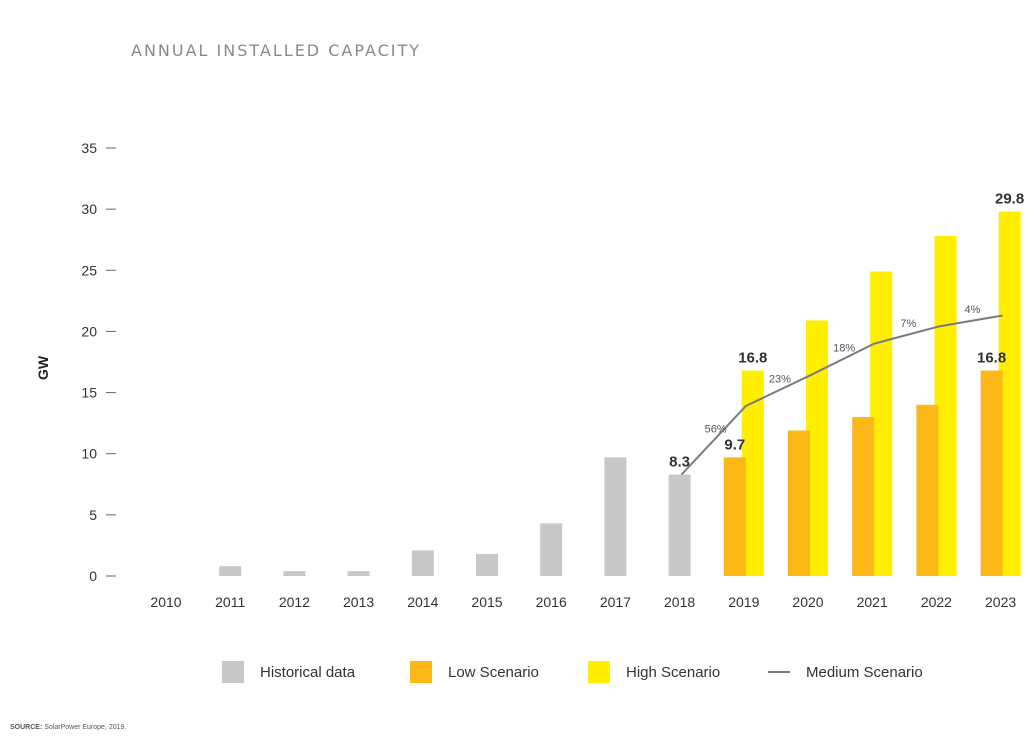 This screenshot has width=1034, height=736. Describe the element at coordinates (89, 454) in the screenshot. I see `y-tick-label-10: 10` at that location.